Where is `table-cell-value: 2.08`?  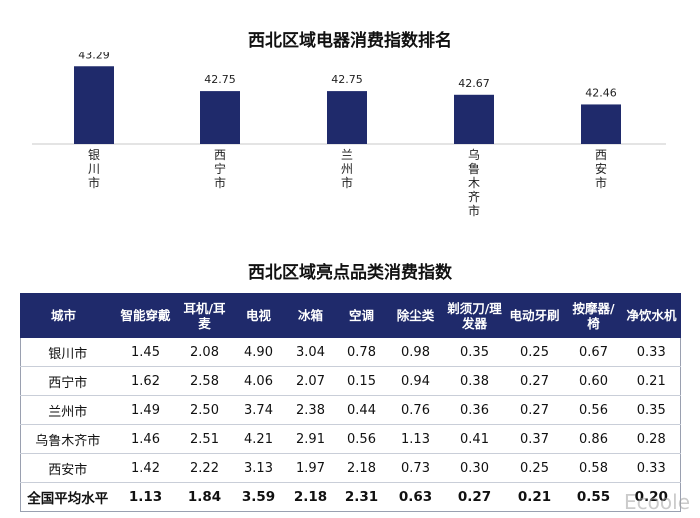 table-cell-value: 2.08 is located at coordinates (204, 352).